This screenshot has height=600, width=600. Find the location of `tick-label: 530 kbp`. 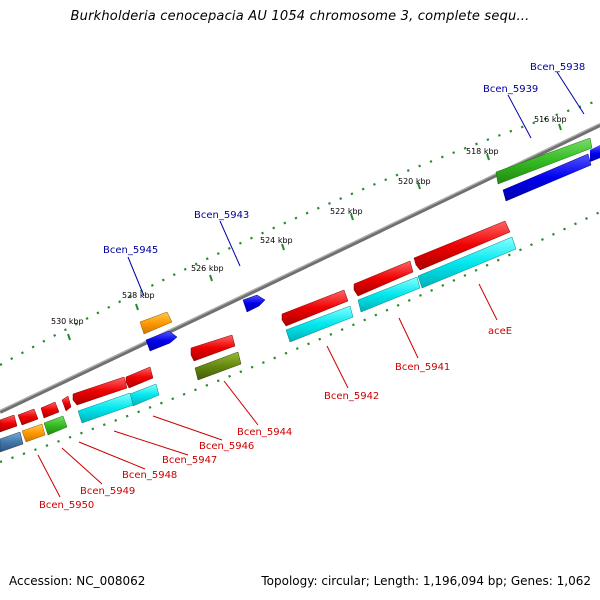

tick-label: 530 kbp is located at coordinates (67, 321).